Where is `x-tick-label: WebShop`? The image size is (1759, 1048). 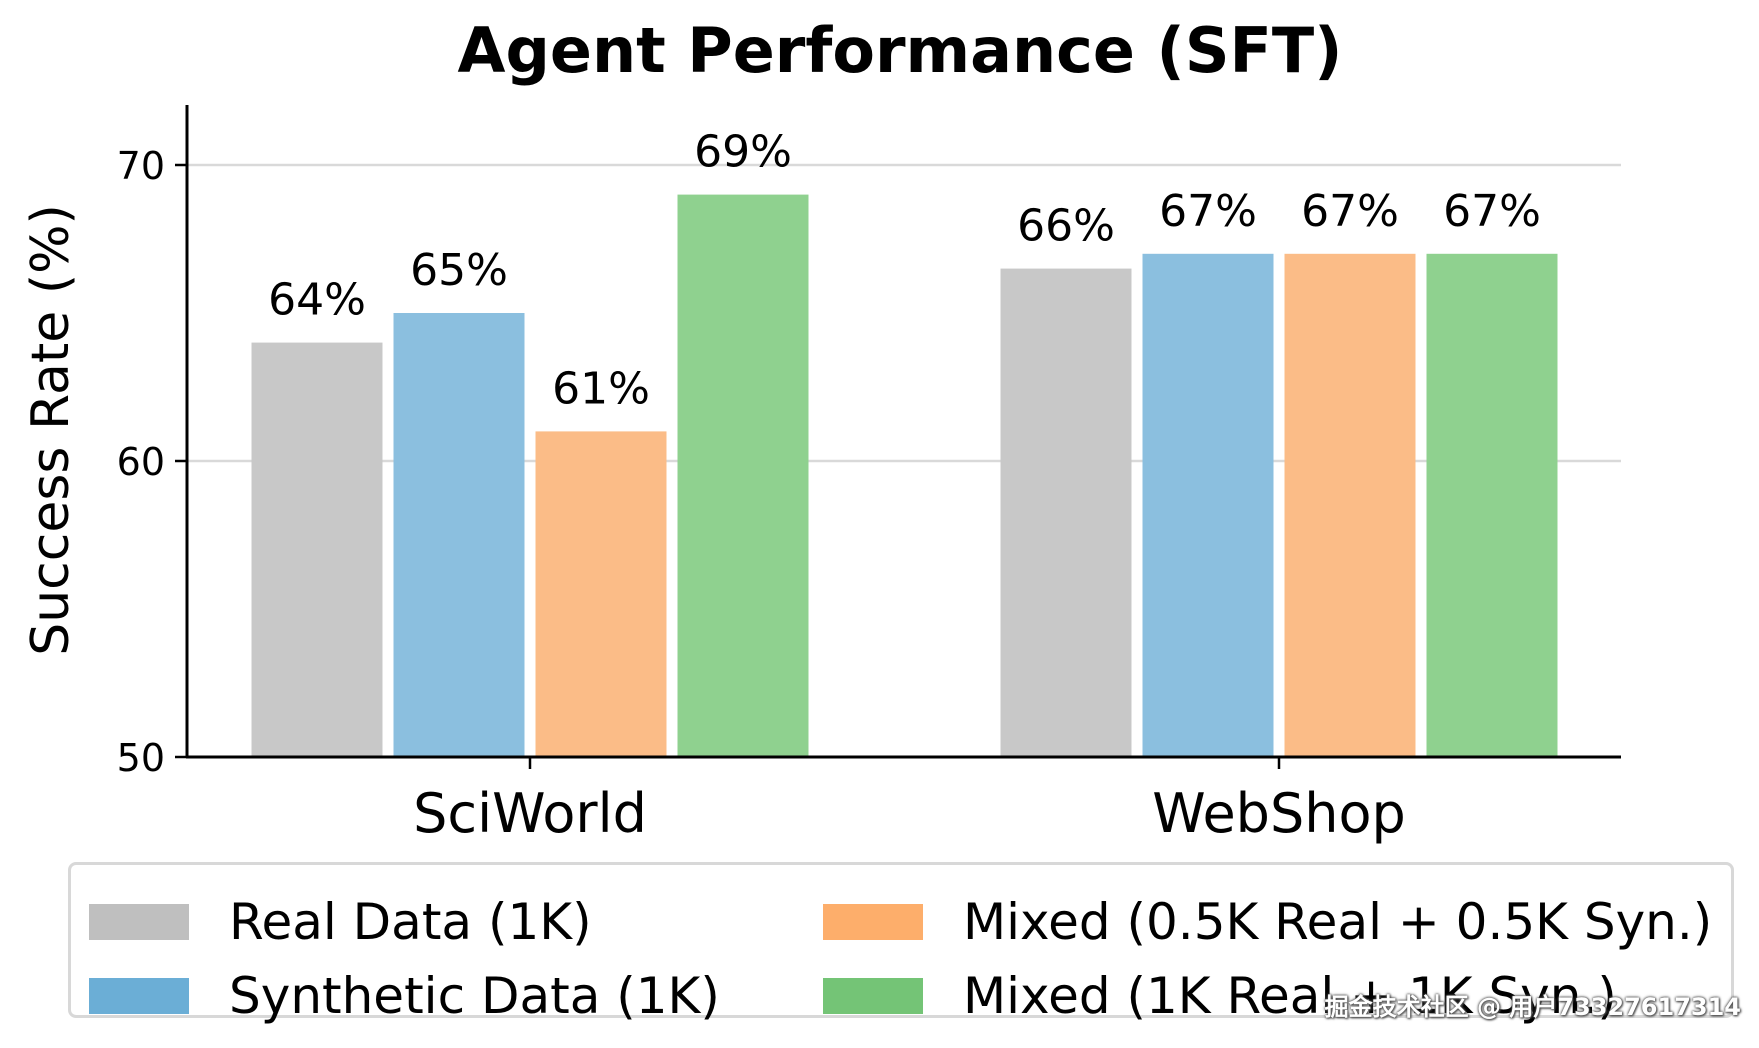
x-tick-label: WebShop is located at coordinates (1279, 813).